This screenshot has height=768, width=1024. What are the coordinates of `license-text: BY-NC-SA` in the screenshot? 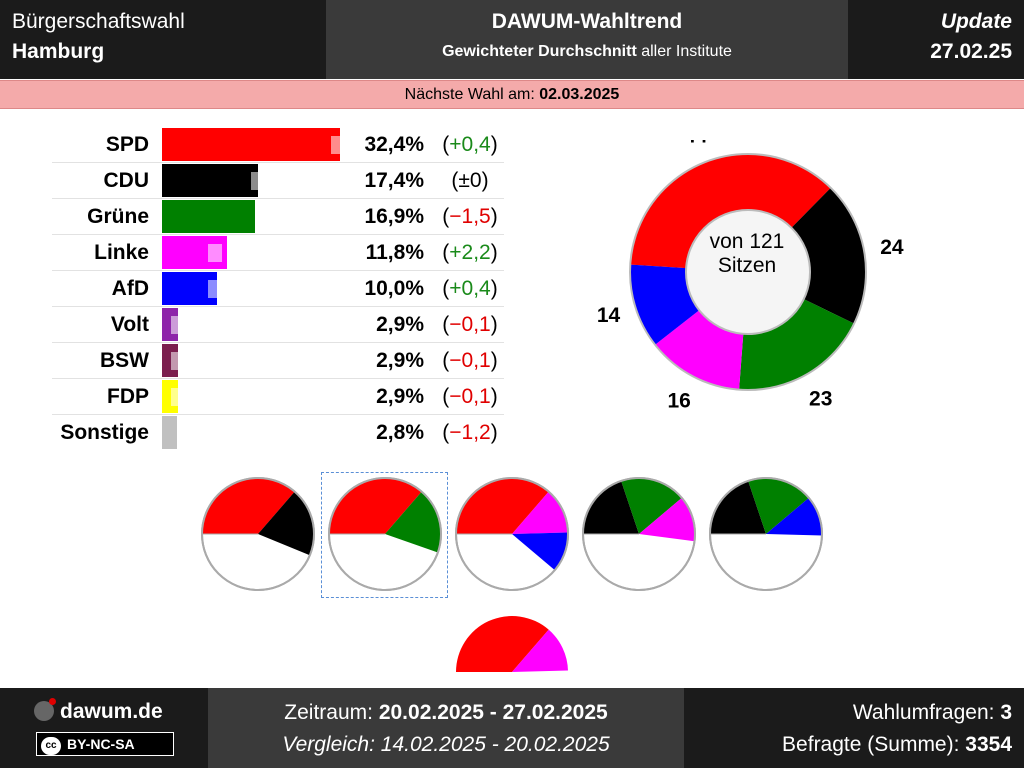 It's located at (101, 744).